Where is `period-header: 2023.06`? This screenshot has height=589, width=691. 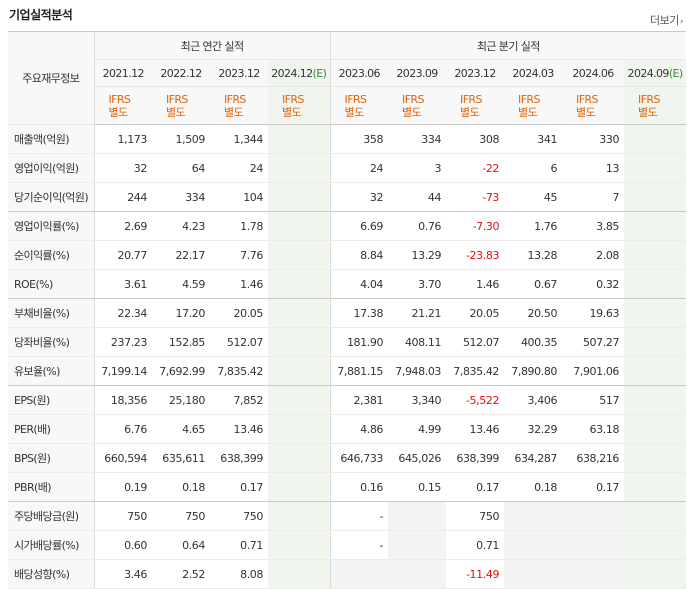
period-header: 2023.06 is located at coordinates (359, 73).